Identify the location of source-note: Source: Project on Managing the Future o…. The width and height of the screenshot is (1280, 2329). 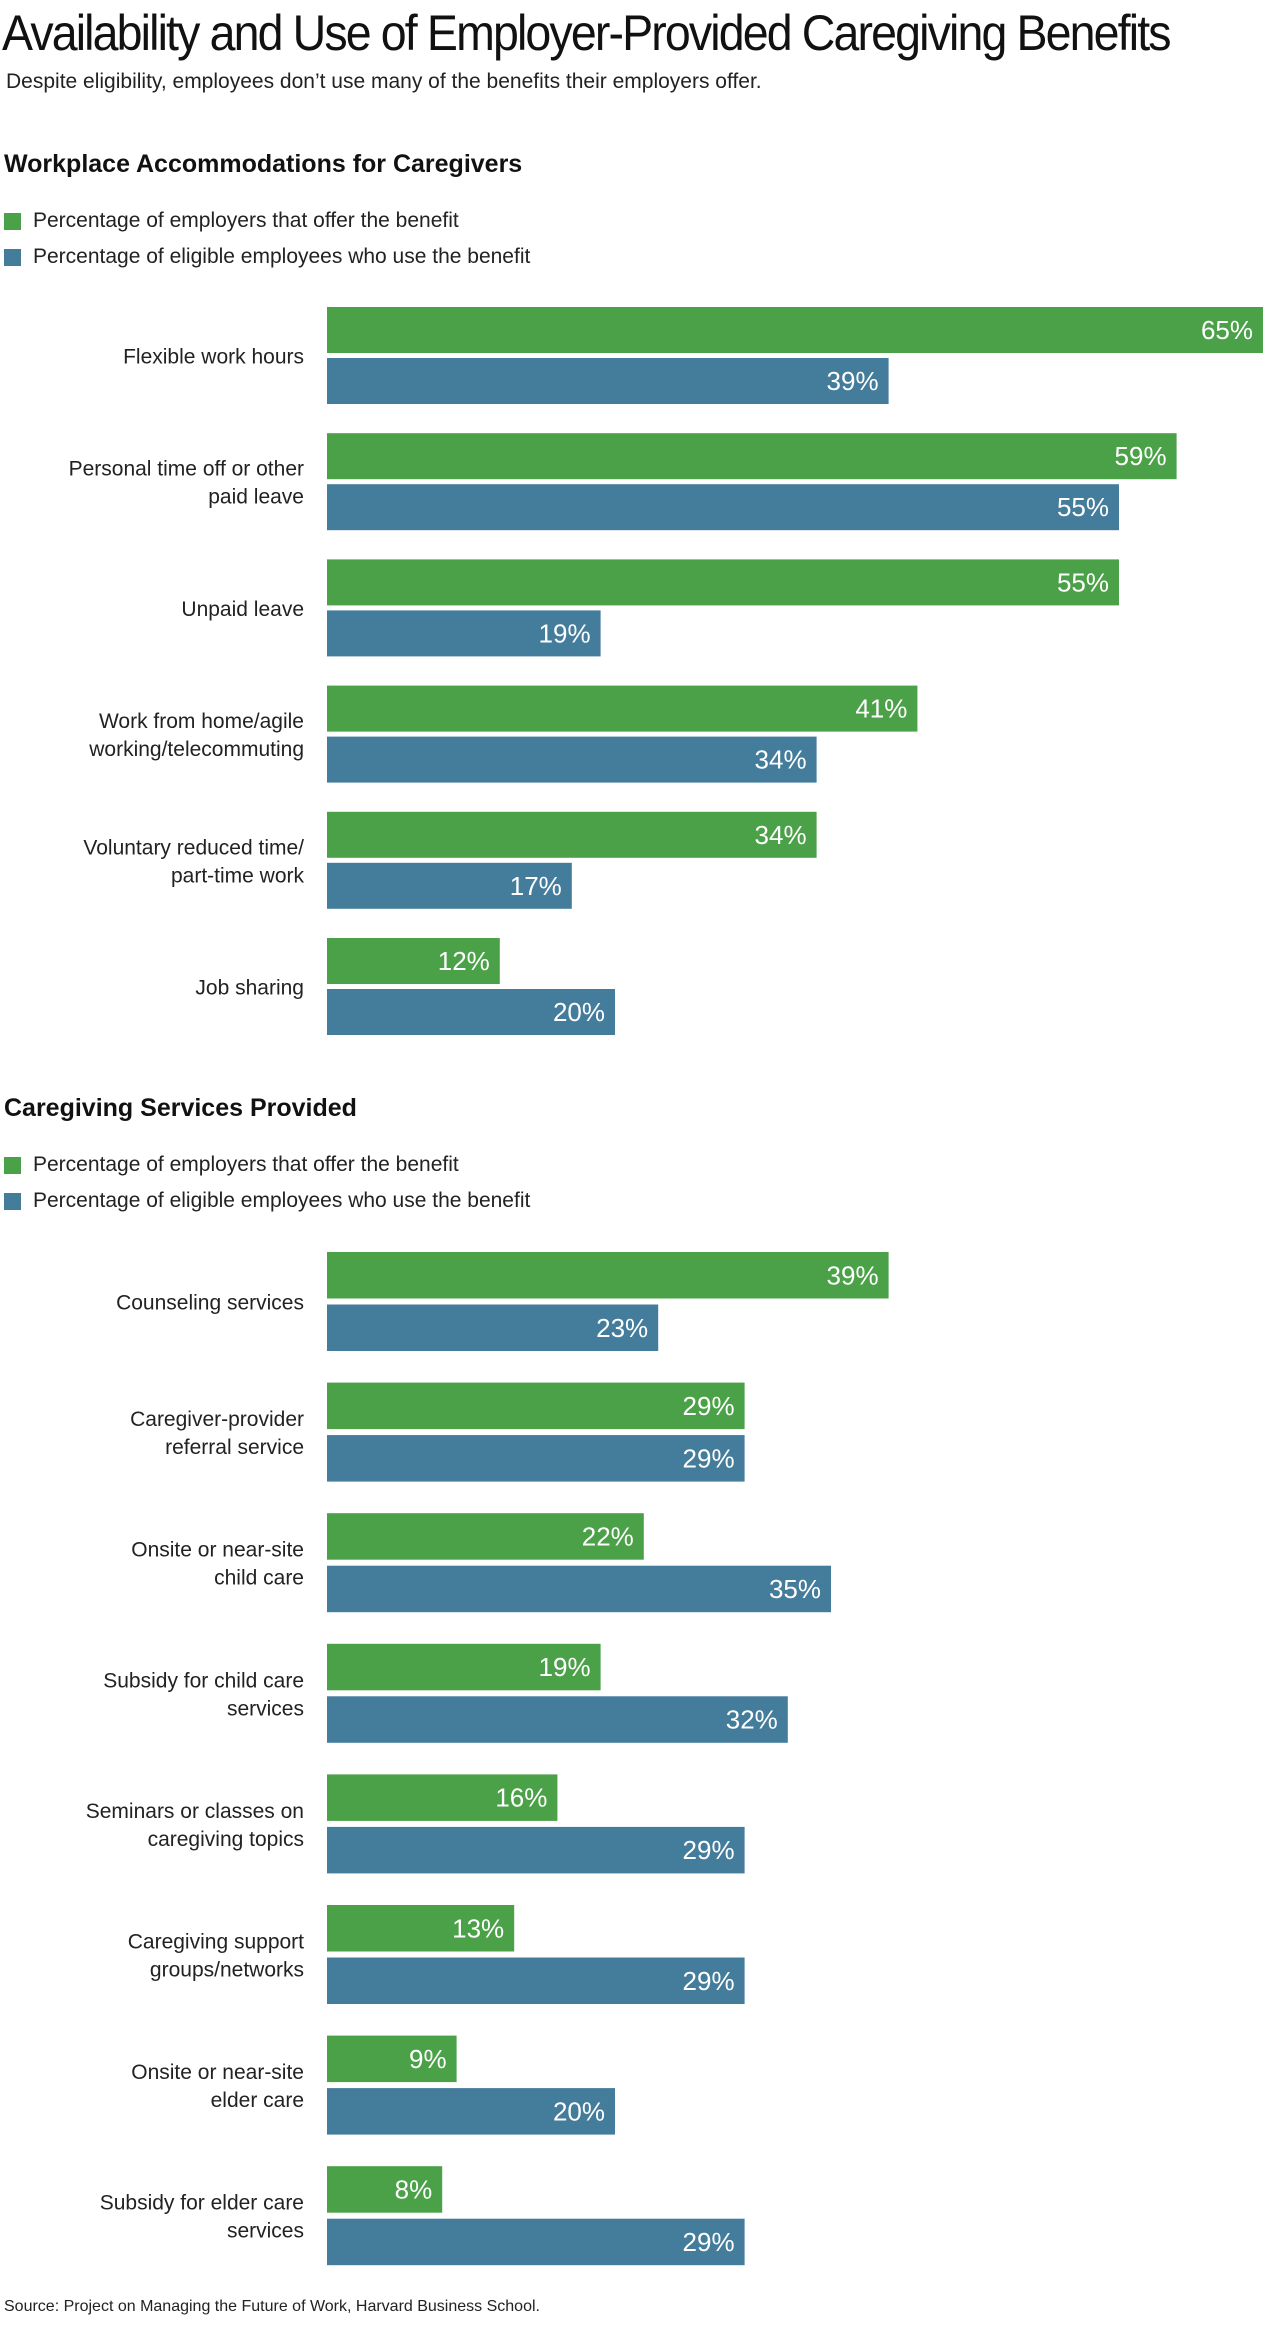
(272, 2306).